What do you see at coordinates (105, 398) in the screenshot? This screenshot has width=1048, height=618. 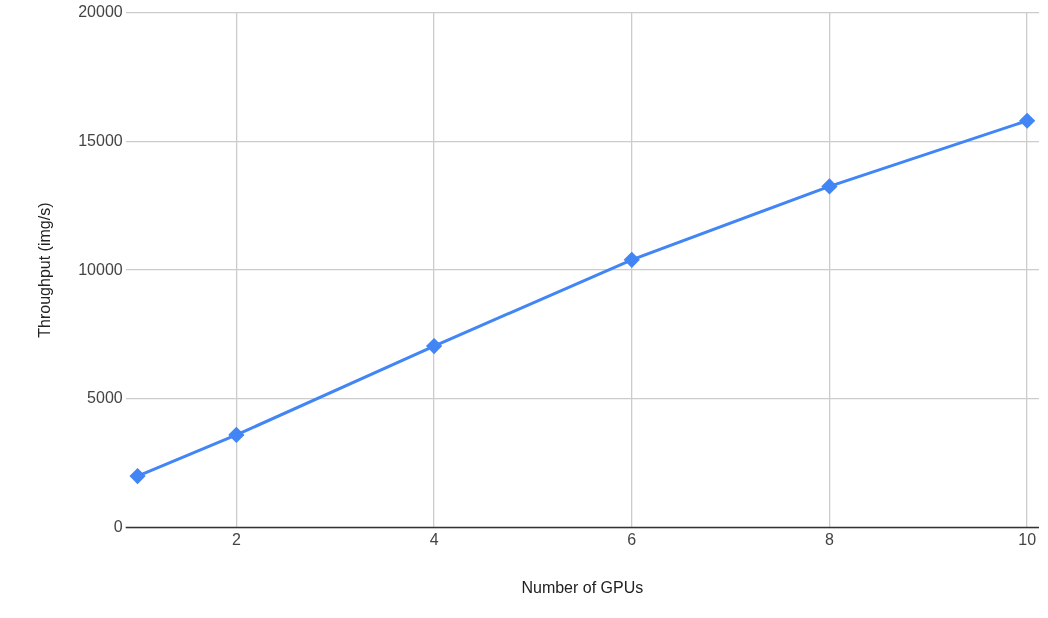 I see `y-tick-label: 5000` at bounding box center [105, 398].